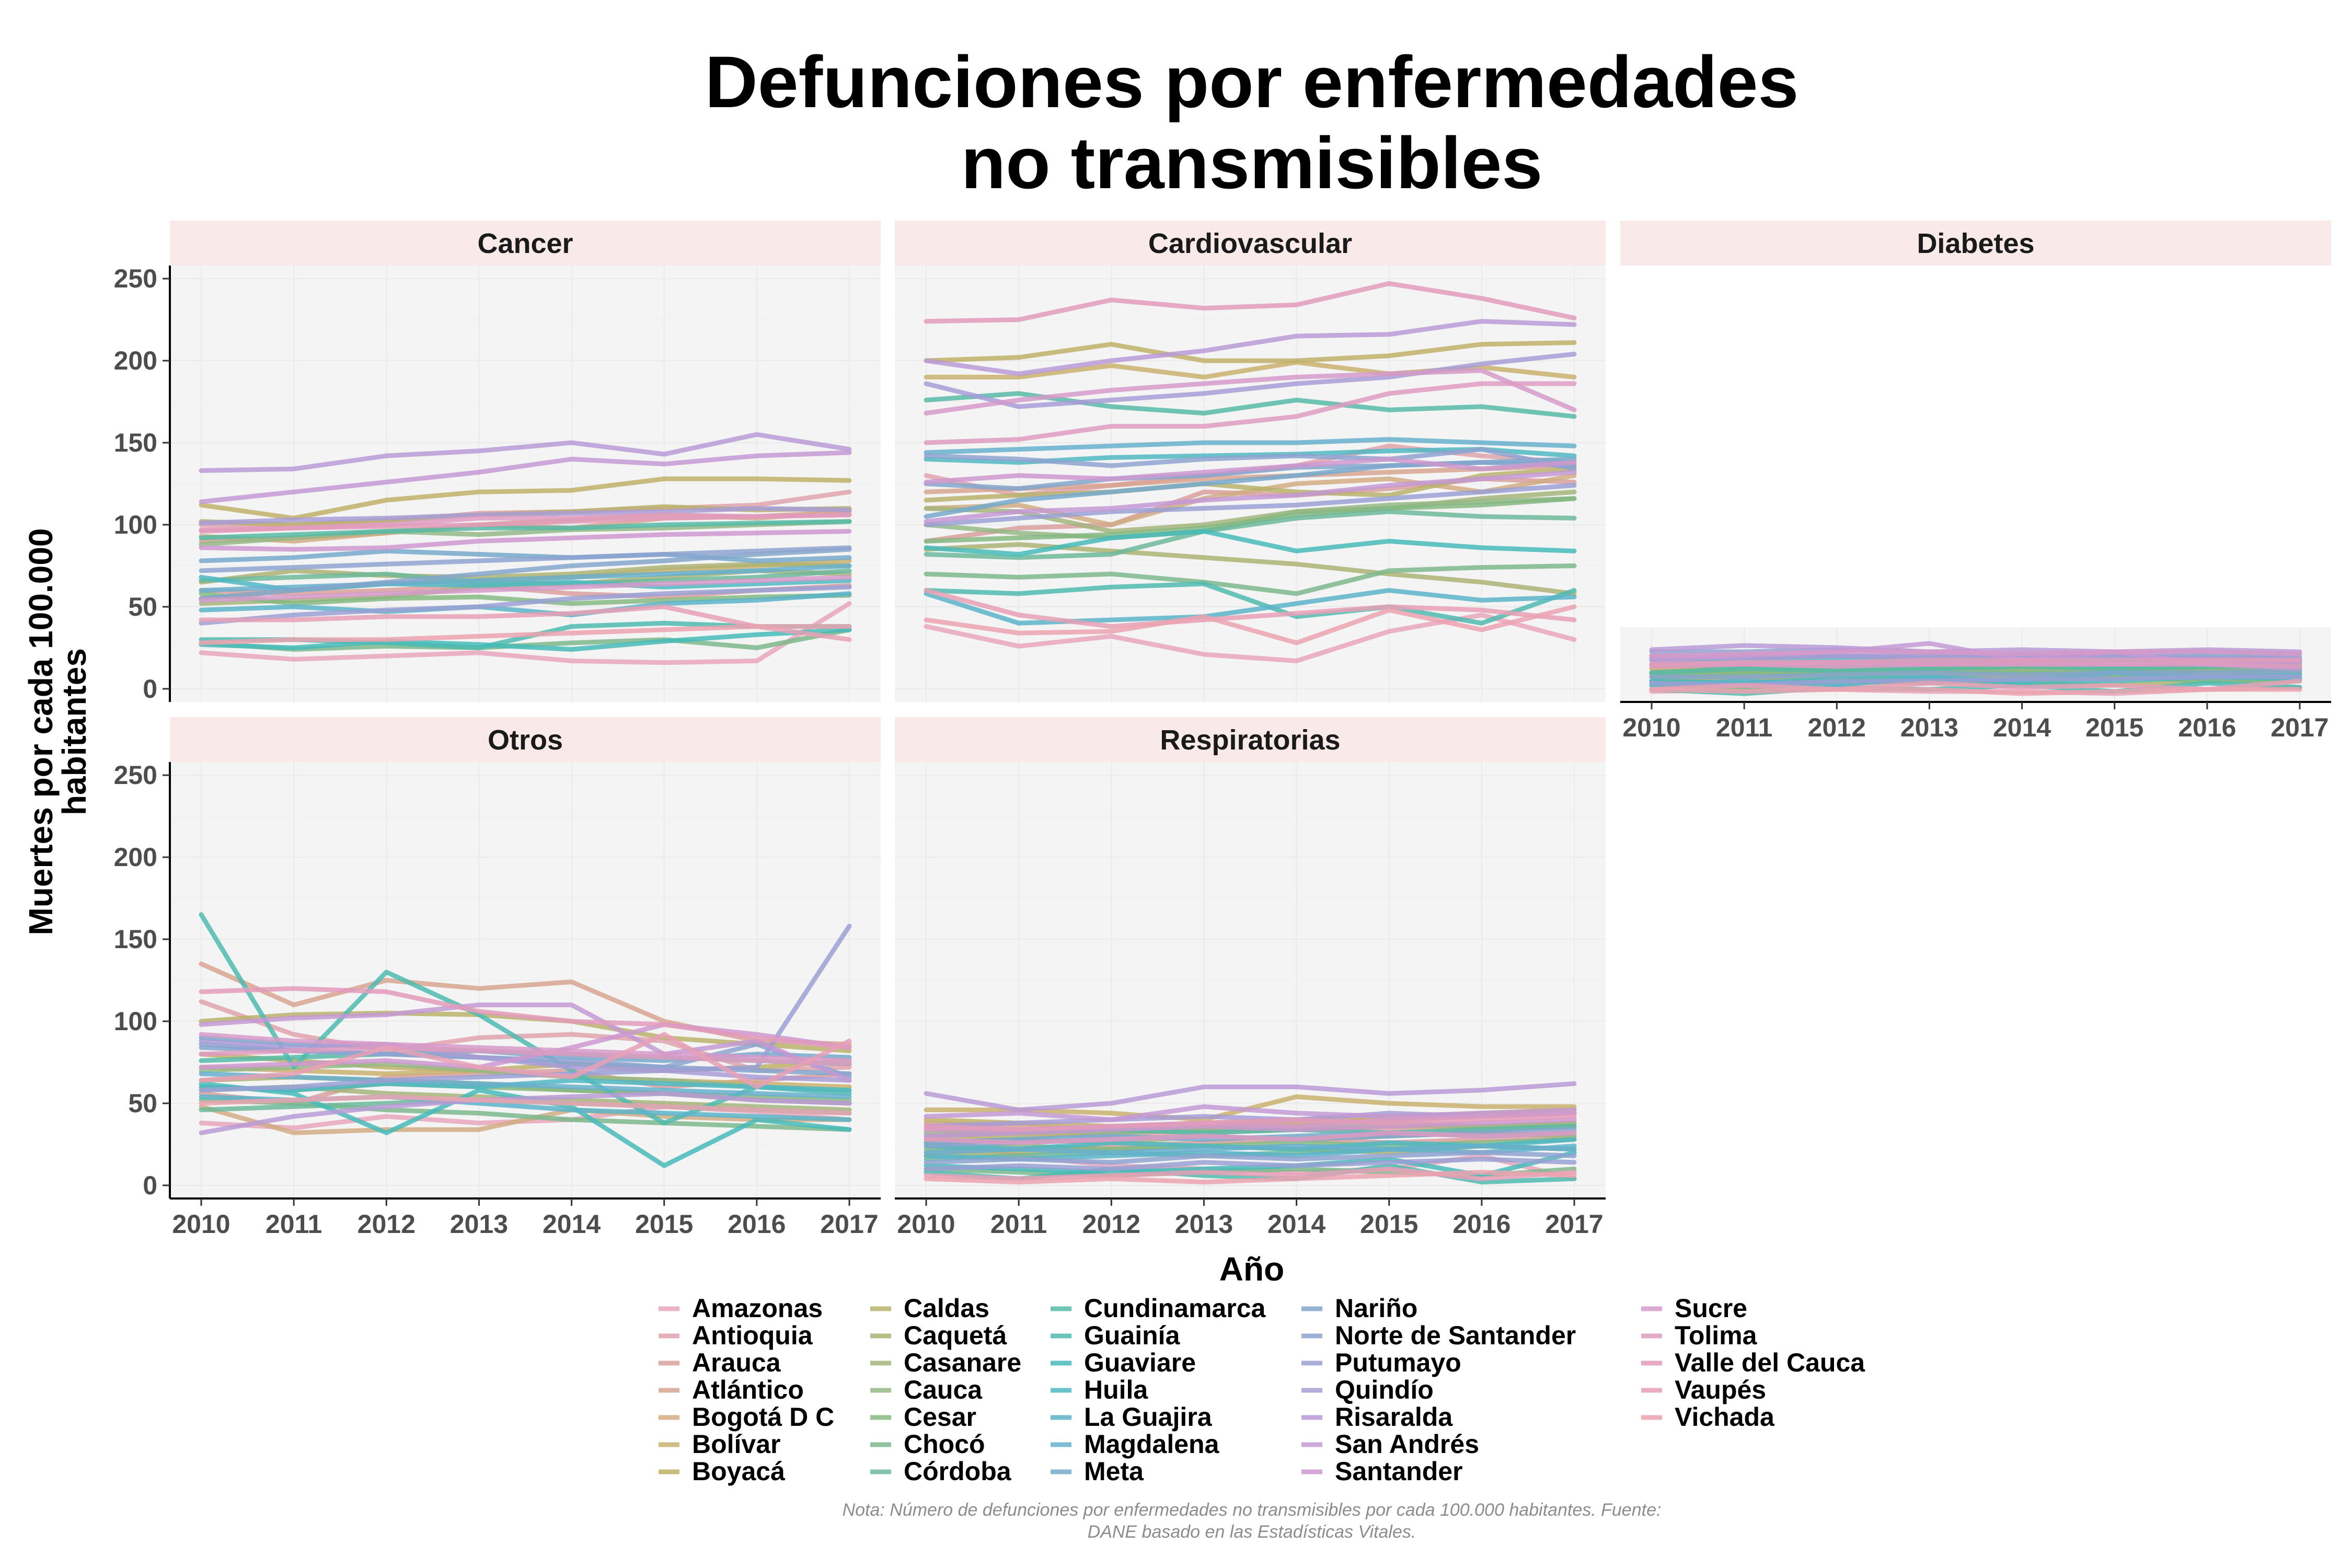 The width and height of the screenshot is (2352, 1568). What do you see at coordinates (955, 1335) in the screenshot?
I see `legend-label: Caquetá` at bounding box center [955, 1335].